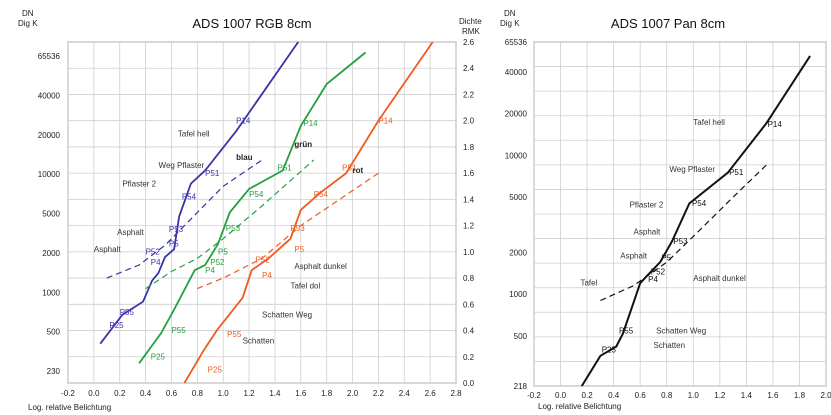  Describe the element at coordinates (692, 169) in the screenshot. I see `pan-annotation: Weg Pflaster` at that location.